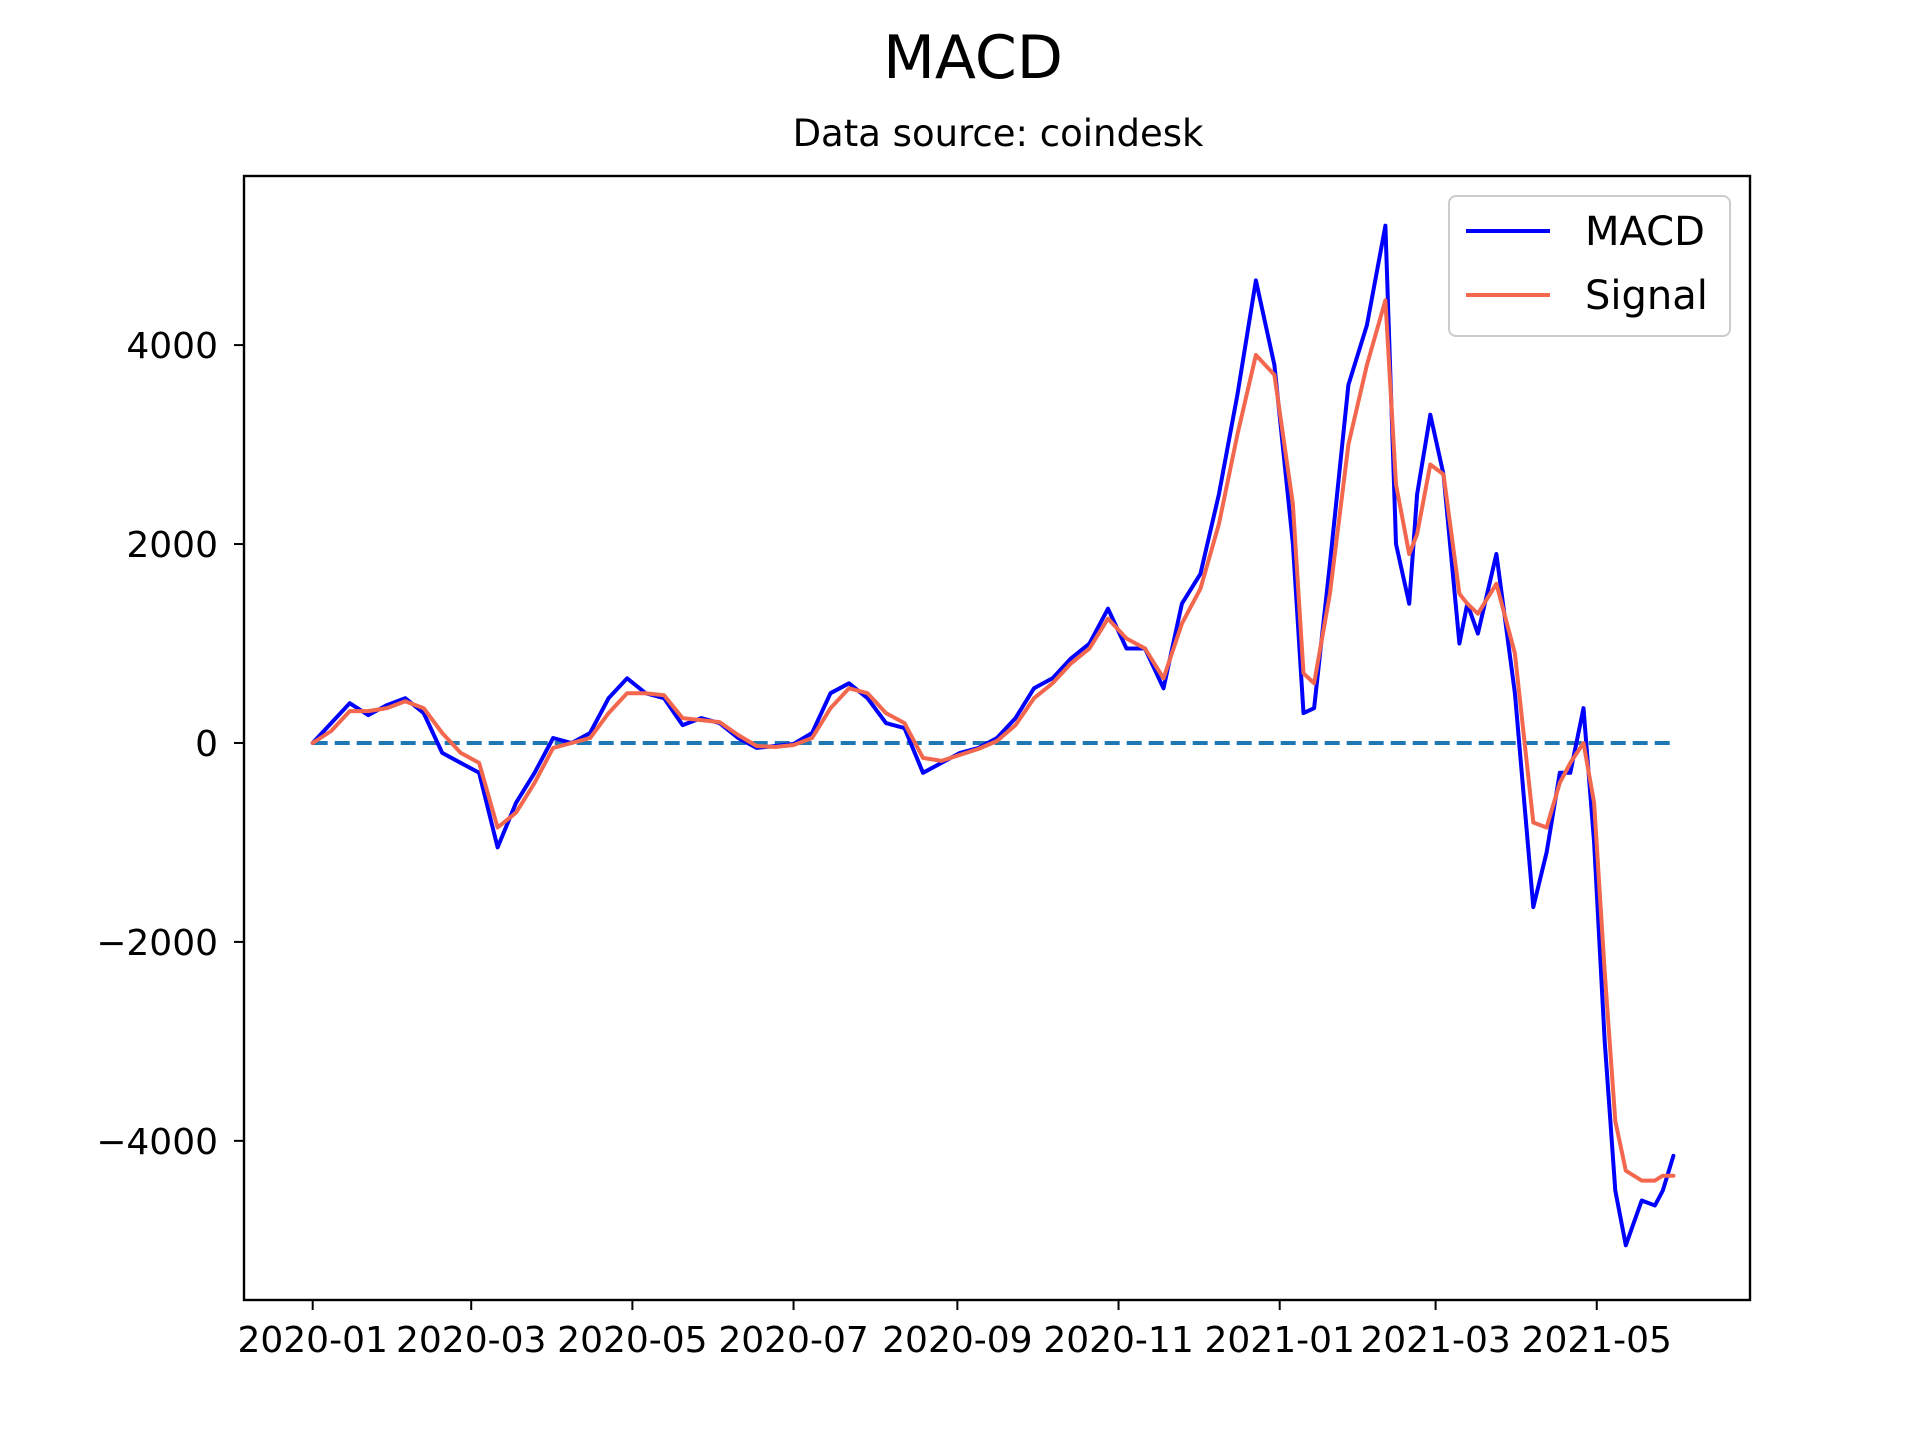  I want to click on x-tick-label: 2020-03, so click(471, 1340).